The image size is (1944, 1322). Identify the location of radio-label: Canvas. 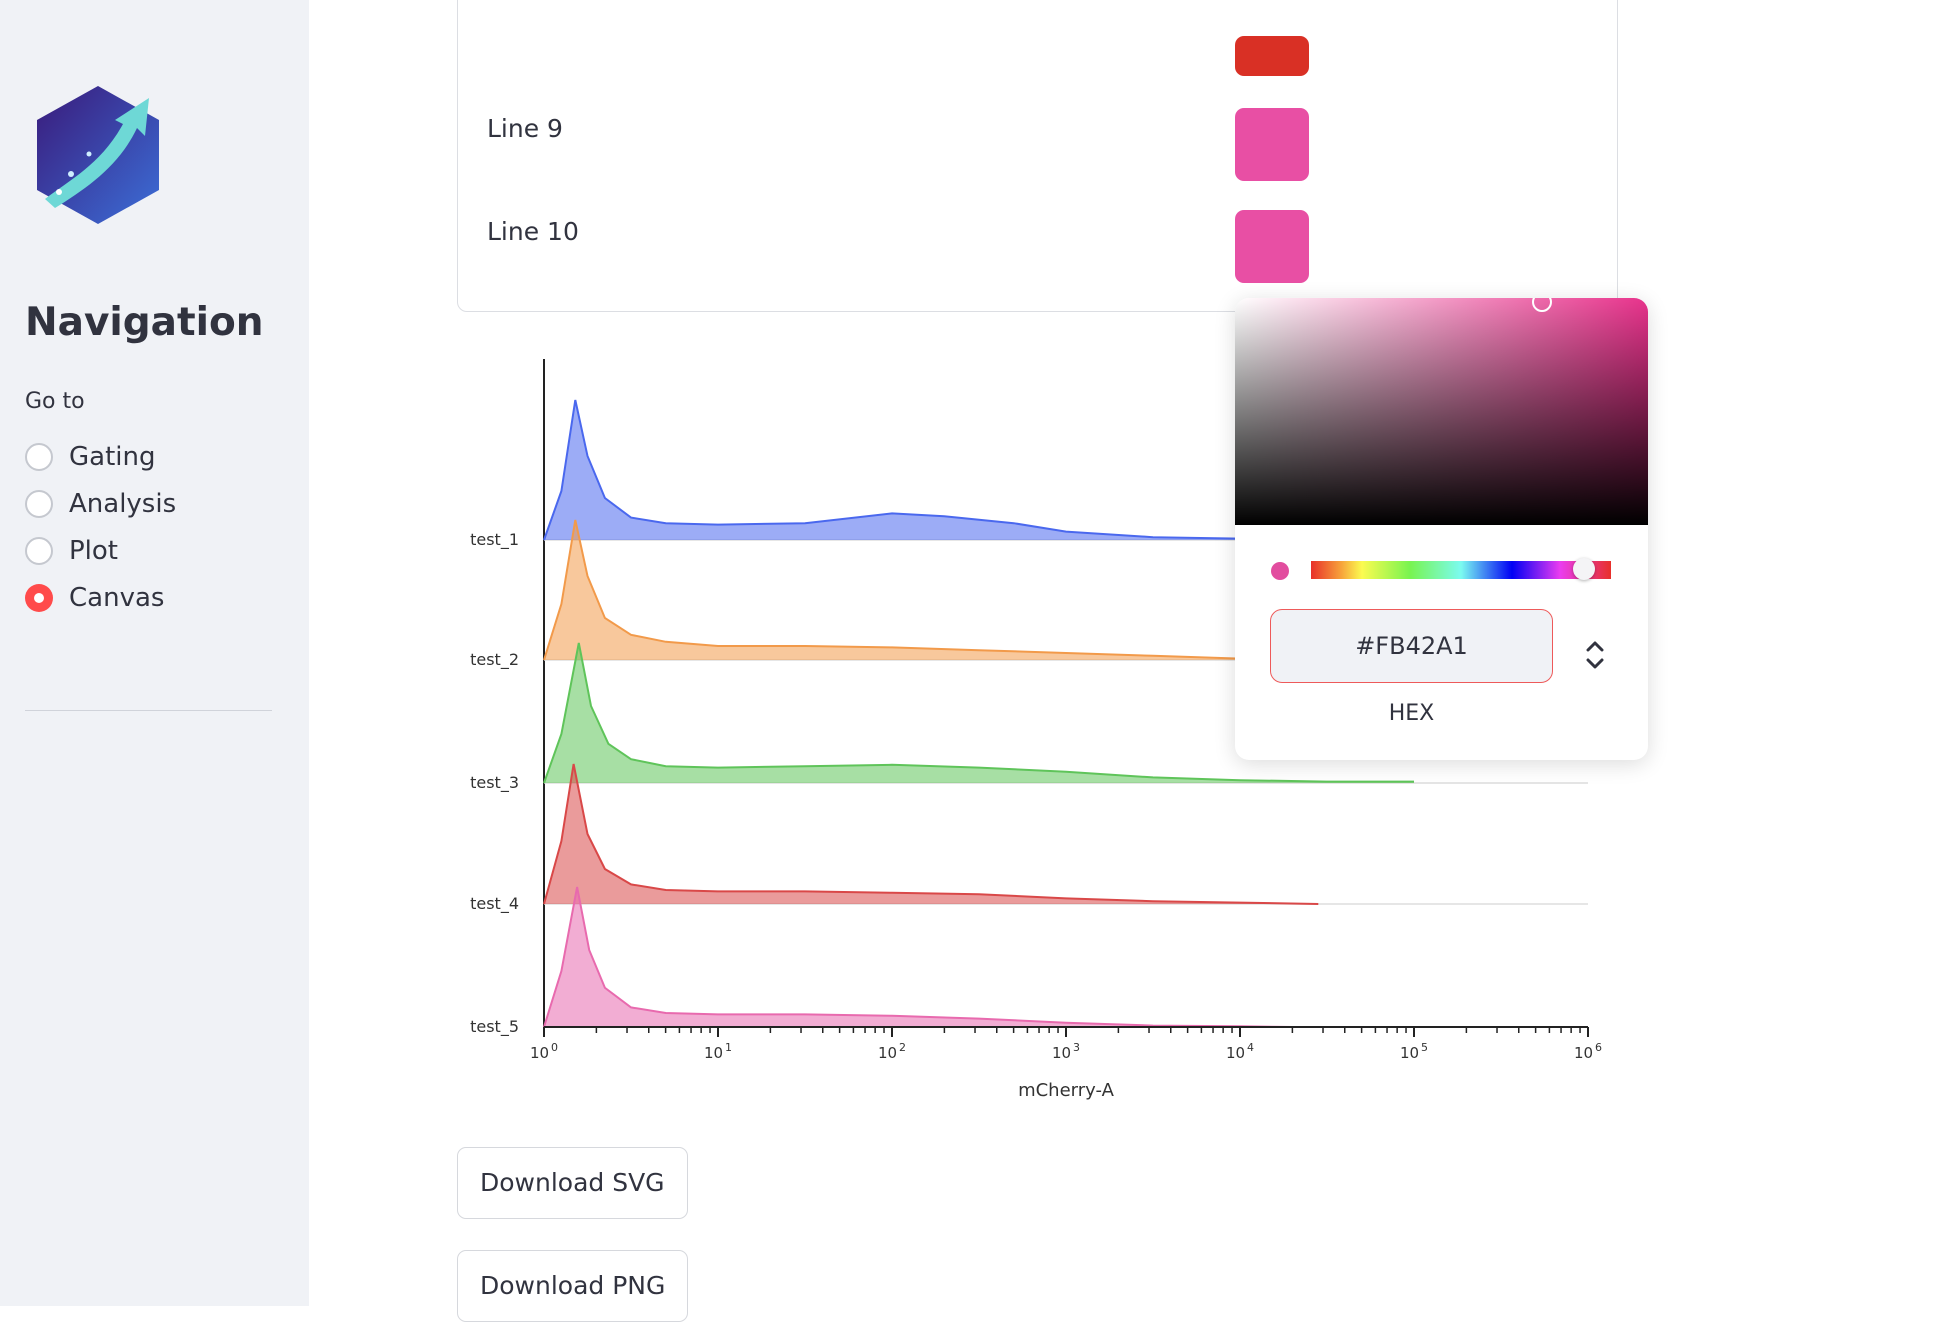
(117, 598).